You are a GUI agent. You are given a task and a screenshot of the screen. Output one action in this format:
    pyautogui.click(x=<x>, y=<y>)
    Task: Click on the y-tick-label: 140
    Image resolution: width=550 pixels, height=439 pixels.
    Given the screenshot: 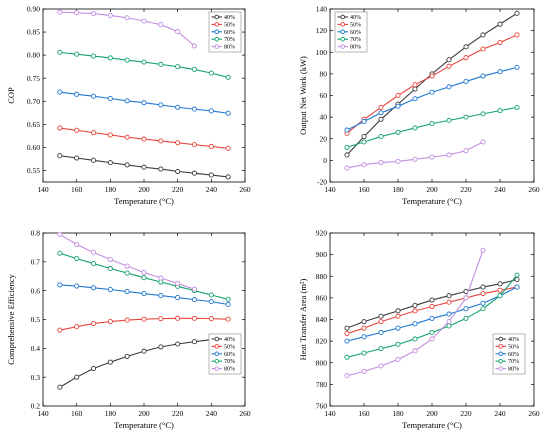 What is the action you would take?
    pyautogui.click(x=322, y=9)
    